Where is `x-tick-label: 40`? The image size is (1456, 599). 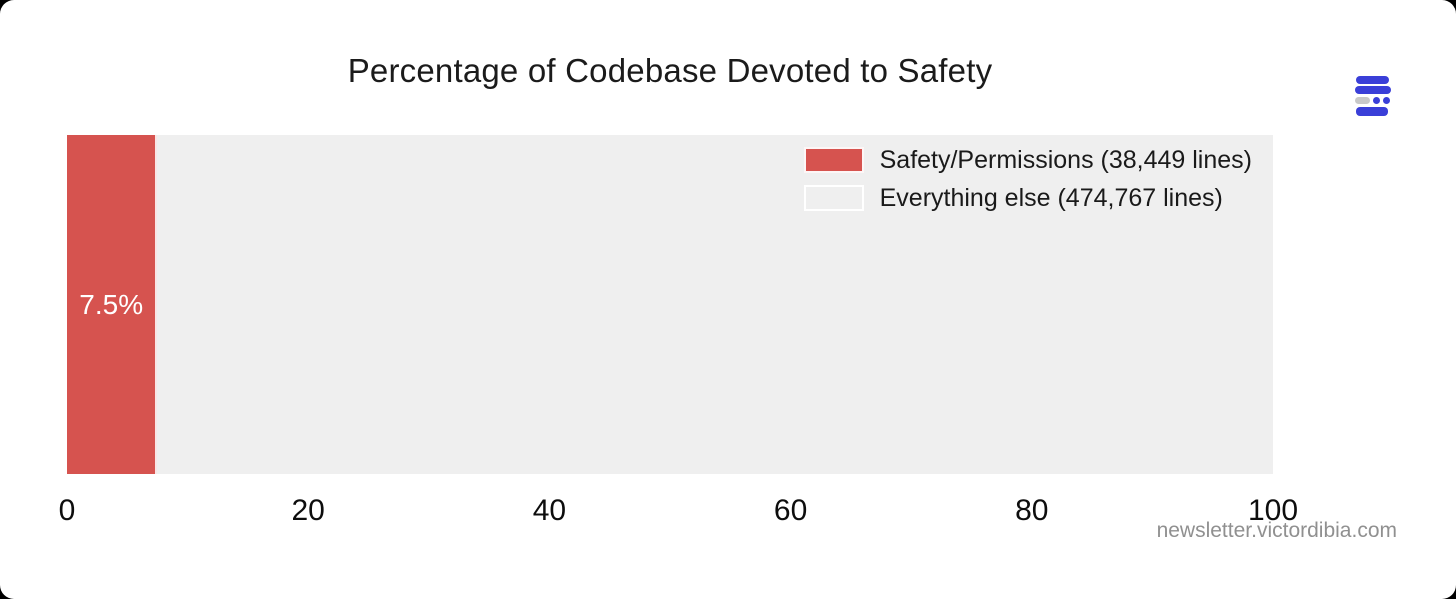
x-tick-label: 40 is located at coordinates (549, 510).